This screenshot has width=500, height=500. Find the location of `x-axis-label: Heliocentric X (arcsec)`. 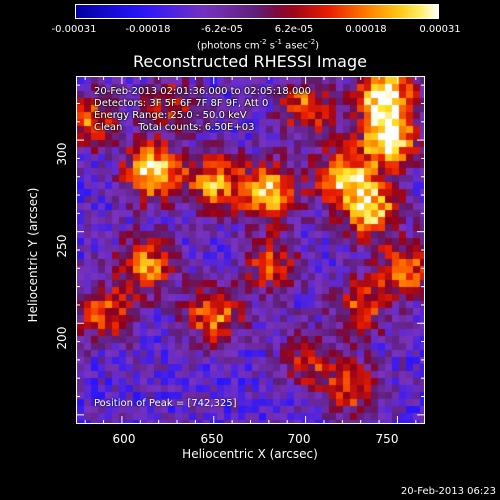

x-axis-label: Heliocentric X (arcsec) is located at coordinates (250, 454).